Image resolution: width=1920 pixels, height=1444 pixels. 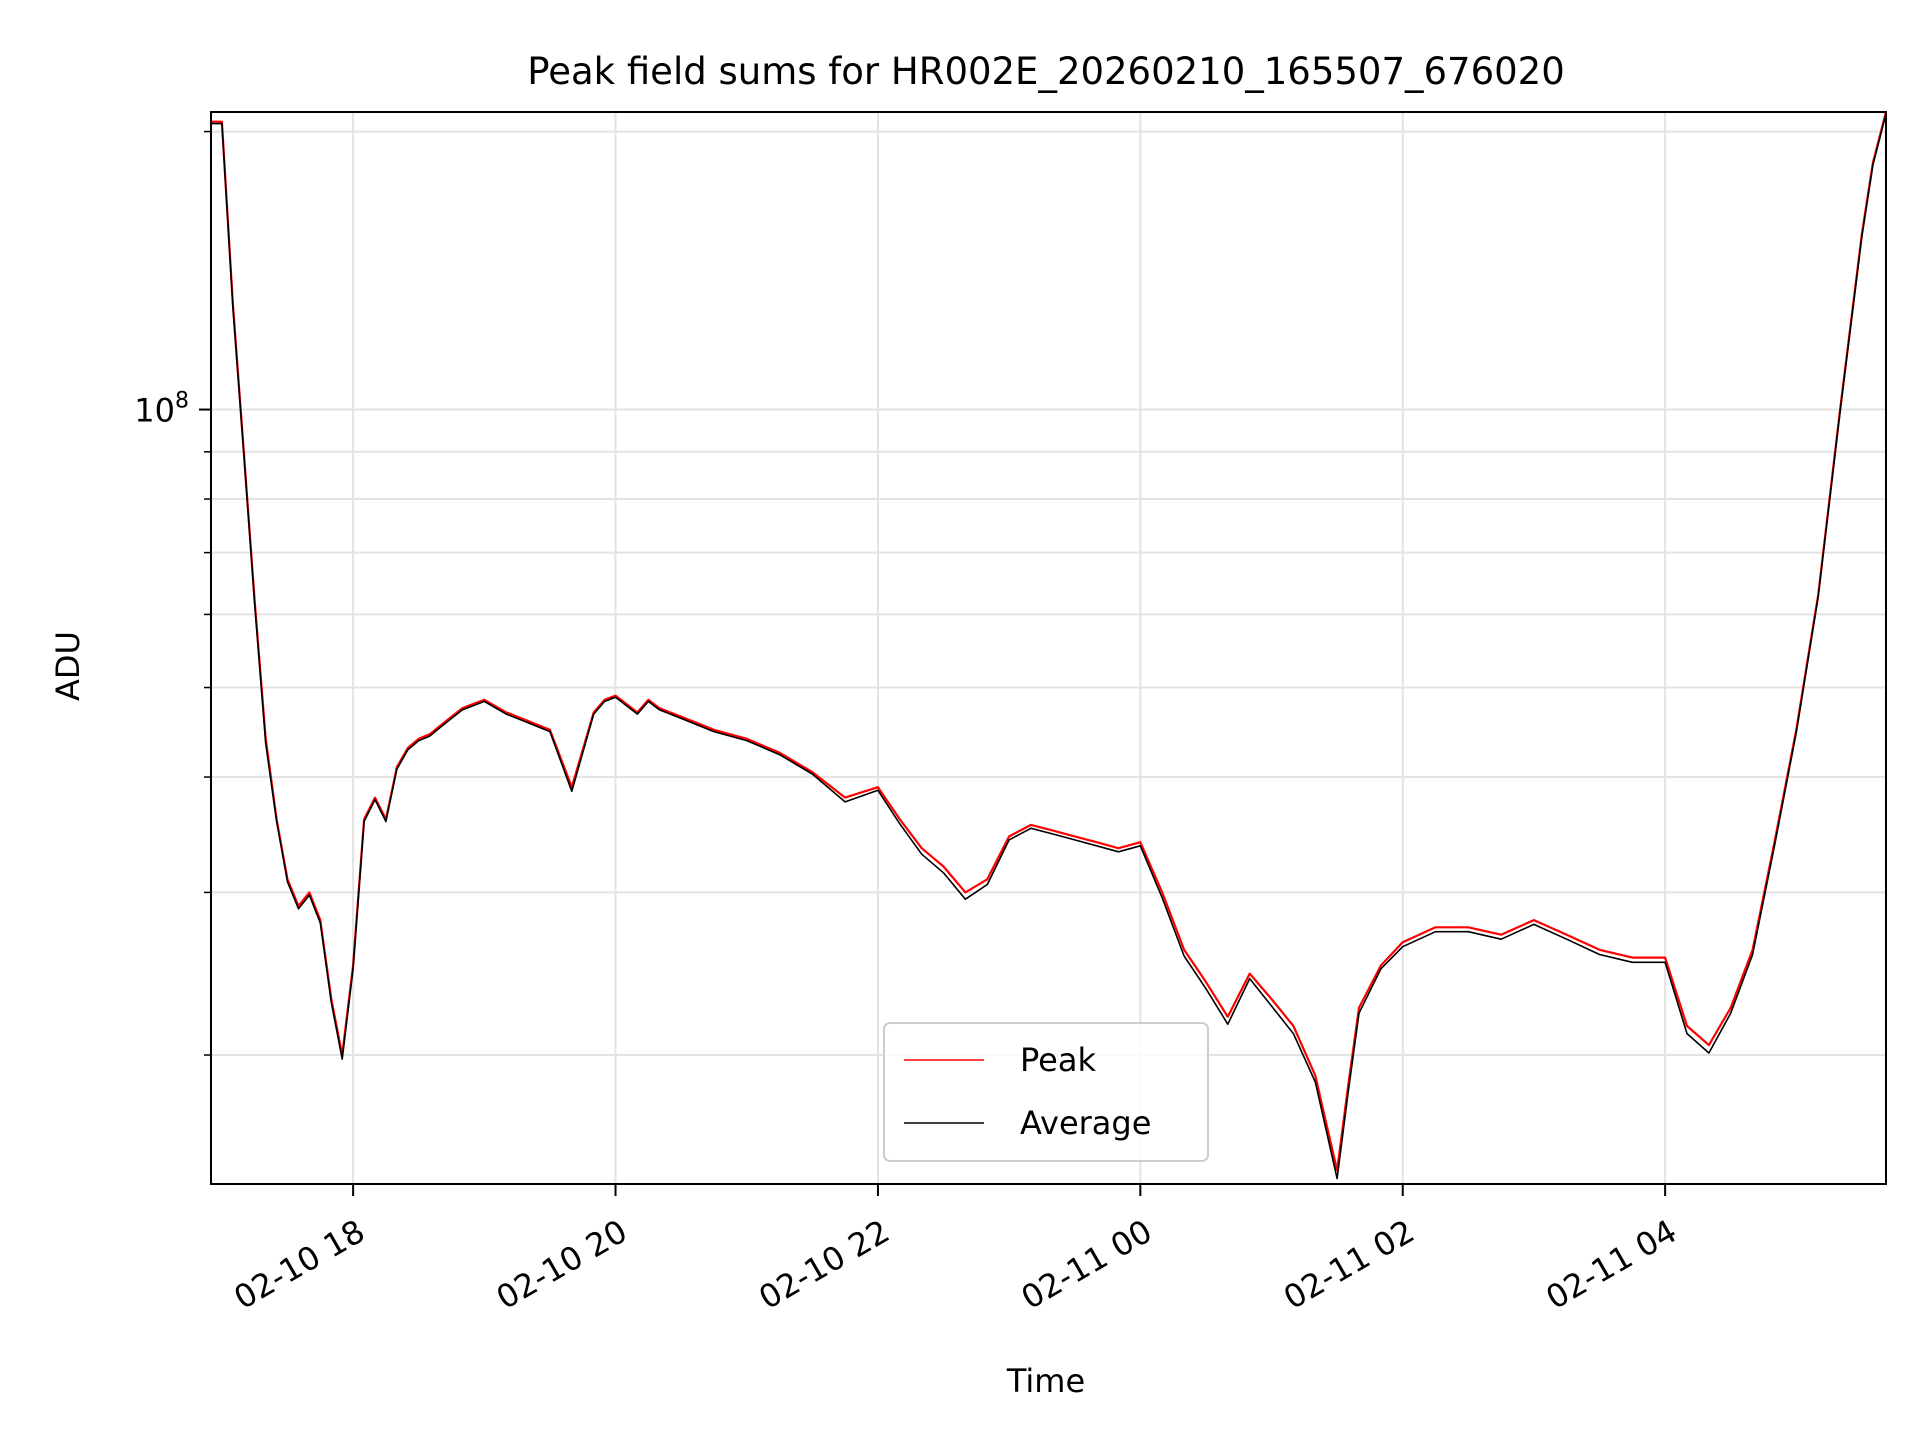 I want to click on y-tick-label: 108, so click(x=161, y=409).